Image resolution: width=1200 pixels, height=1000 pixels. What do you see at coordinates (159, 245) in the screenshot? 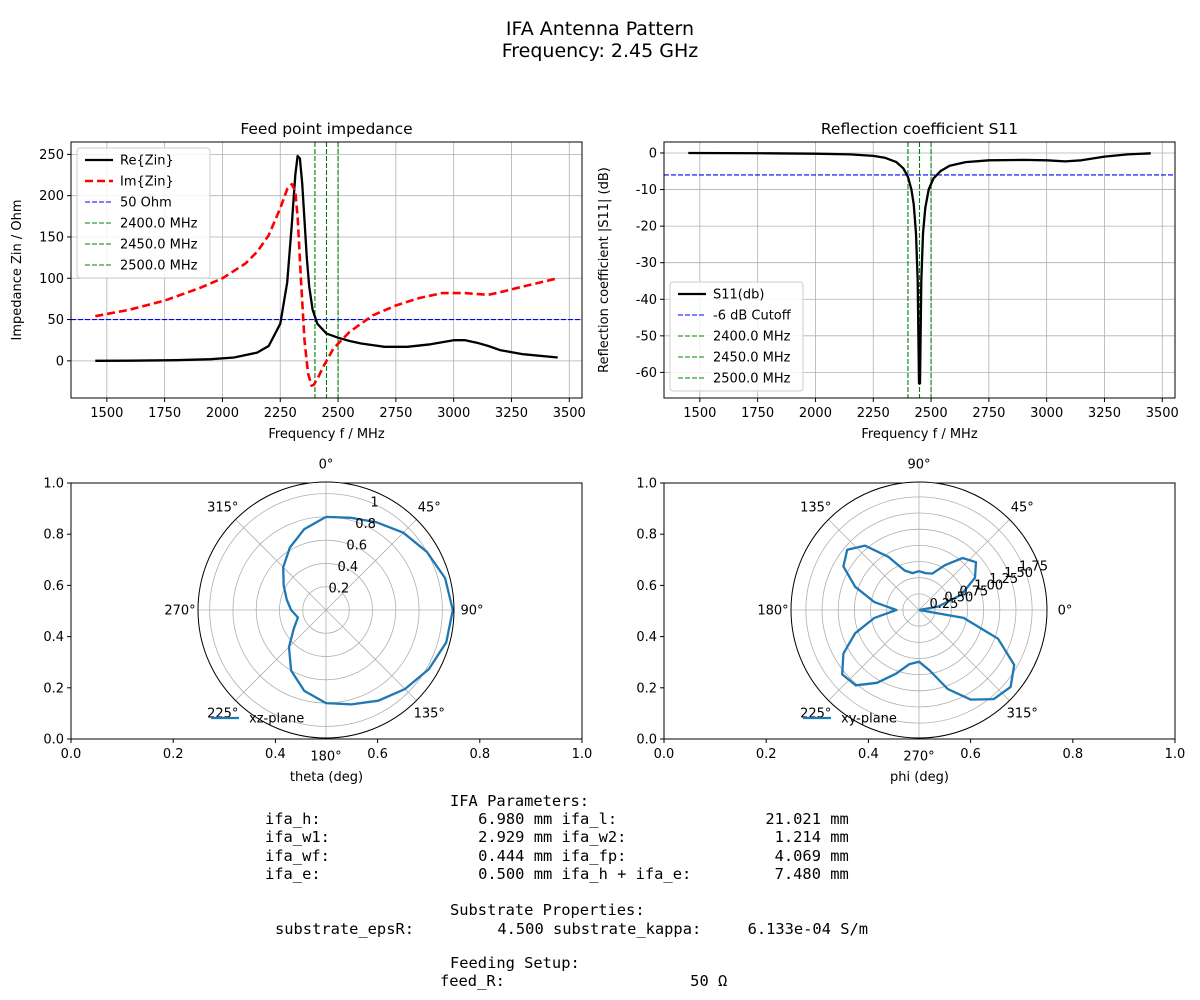
I see `legend-label: 2450.0 MHz` at bounding box center [159, 245].